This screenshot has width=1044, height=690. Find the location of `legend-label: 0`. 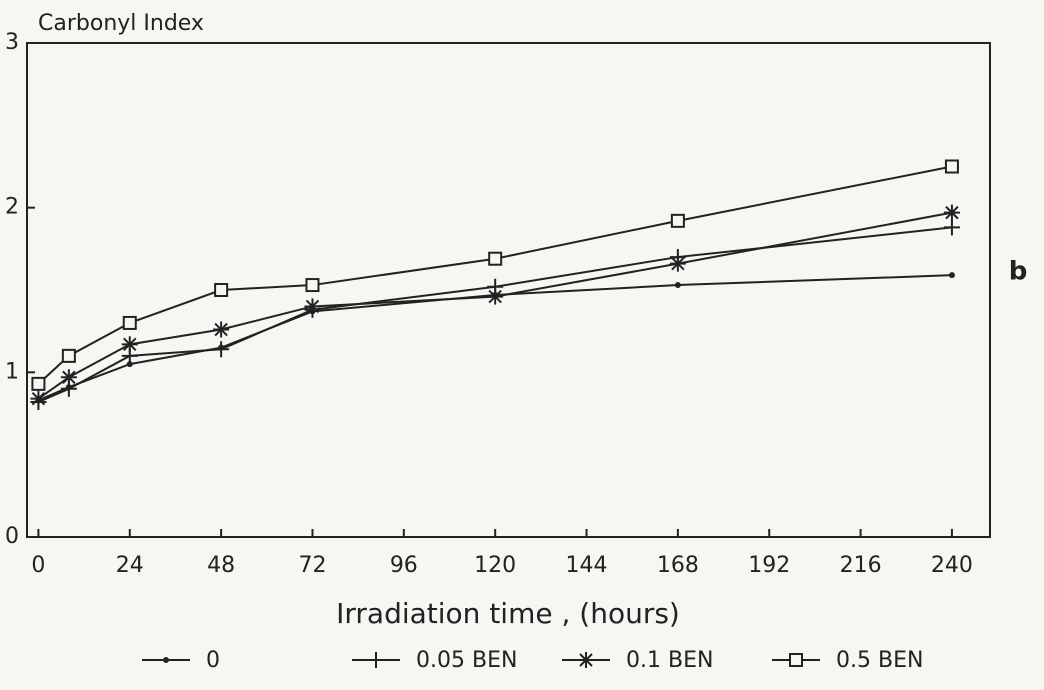

legend-label: 0 is located at coordinates (213, 660).